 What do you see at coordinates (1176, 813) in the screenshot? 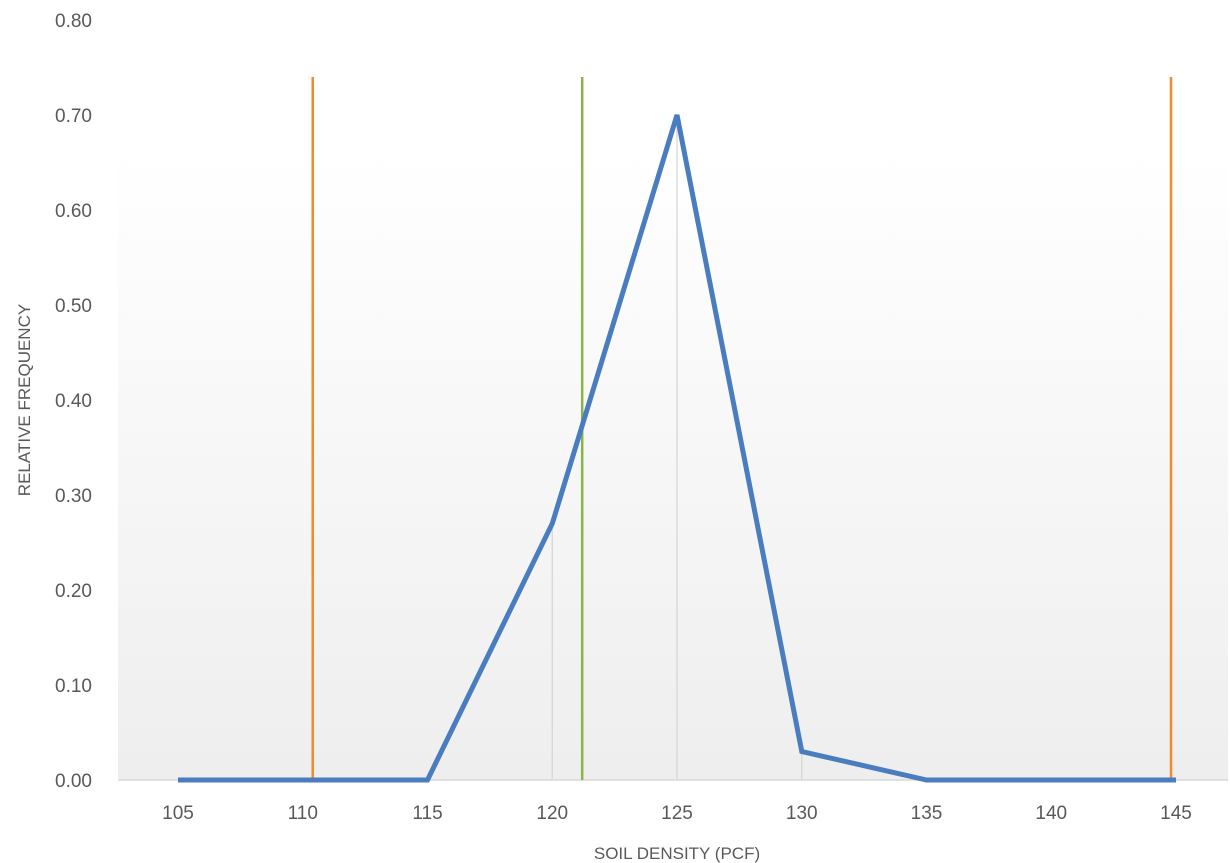
I see `x-tick-label: 145` at bounding box center [1176, 813].